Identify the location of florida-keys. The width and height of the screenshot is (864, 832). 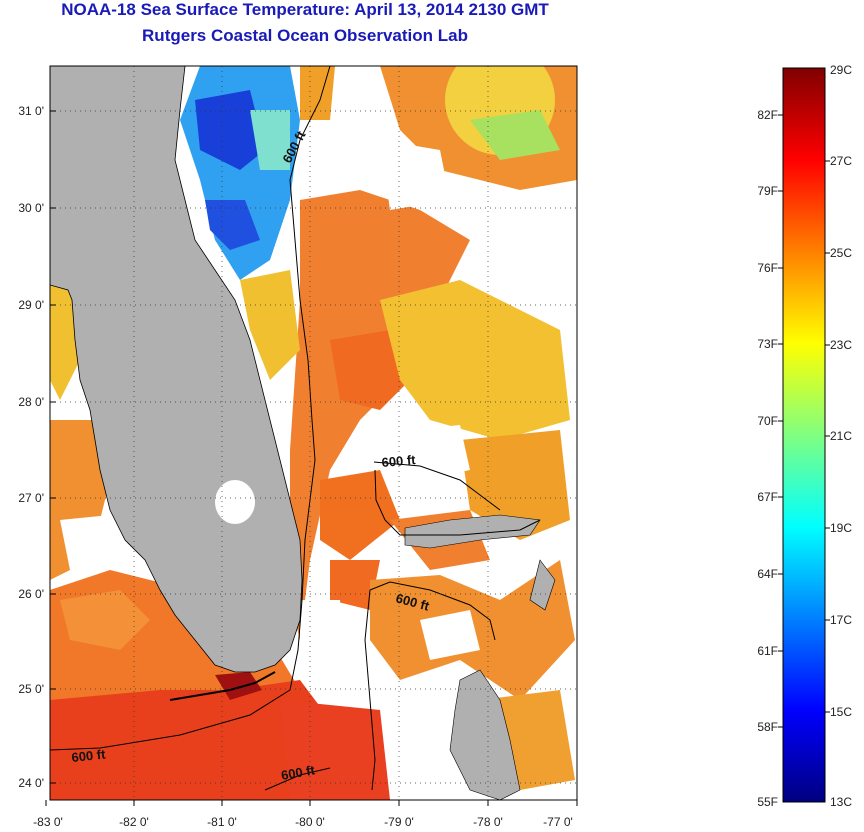
(222, 686).